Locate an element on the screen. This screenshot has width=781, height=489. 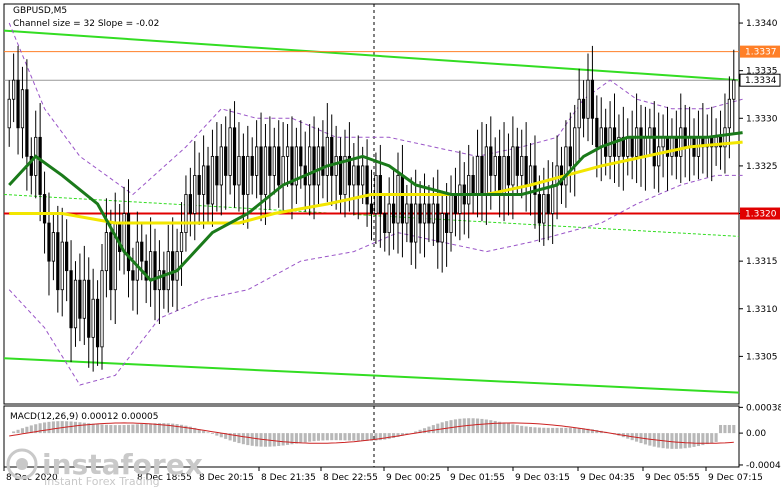
time-tick-label: 9 Dec 01:55 is located at coordinates (477, 478).